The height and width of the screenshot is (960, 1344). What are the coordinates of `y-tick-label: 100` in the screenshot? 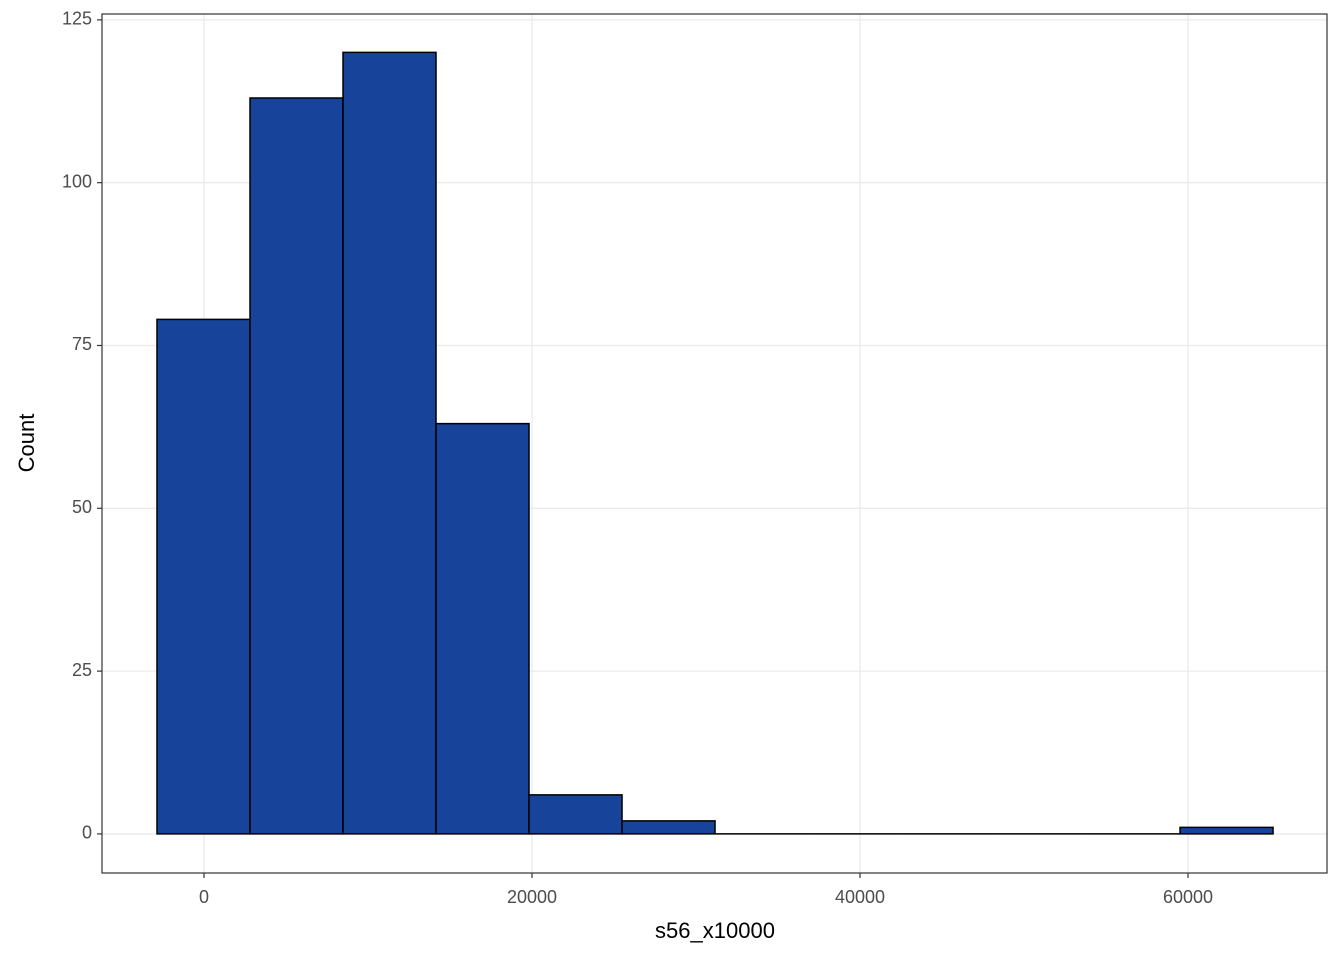 It's located at (77, 181).